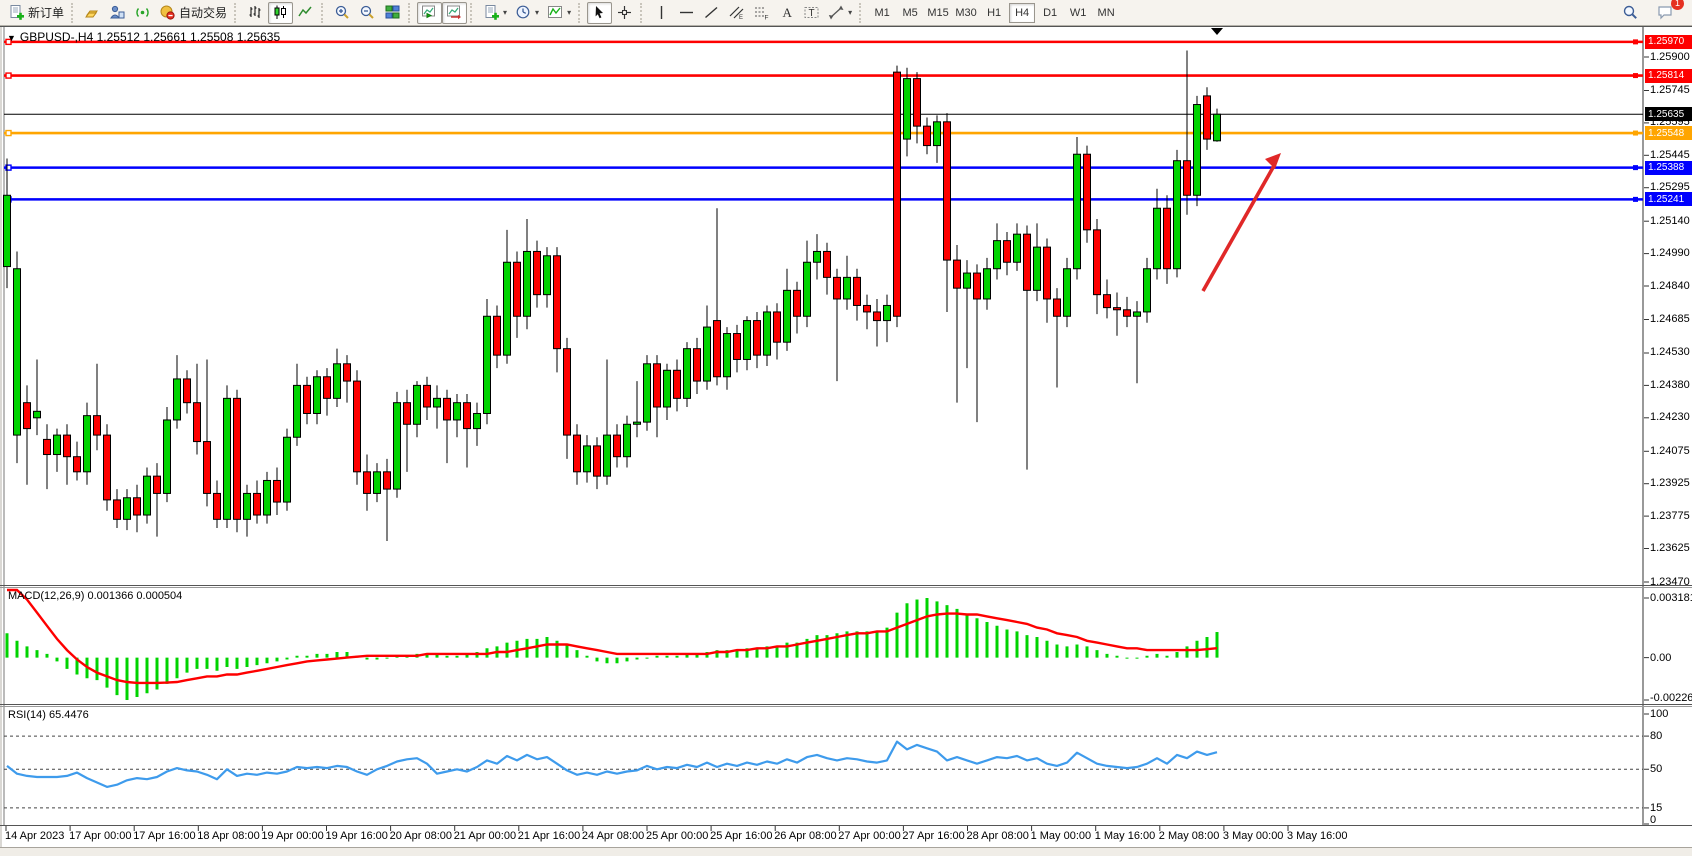 This screenshot has width=1692, height=856. Describe the element at coordinates (869, 836) in the screenshot. I see `time-axis-label: 27 Apr 00:00` at that location.